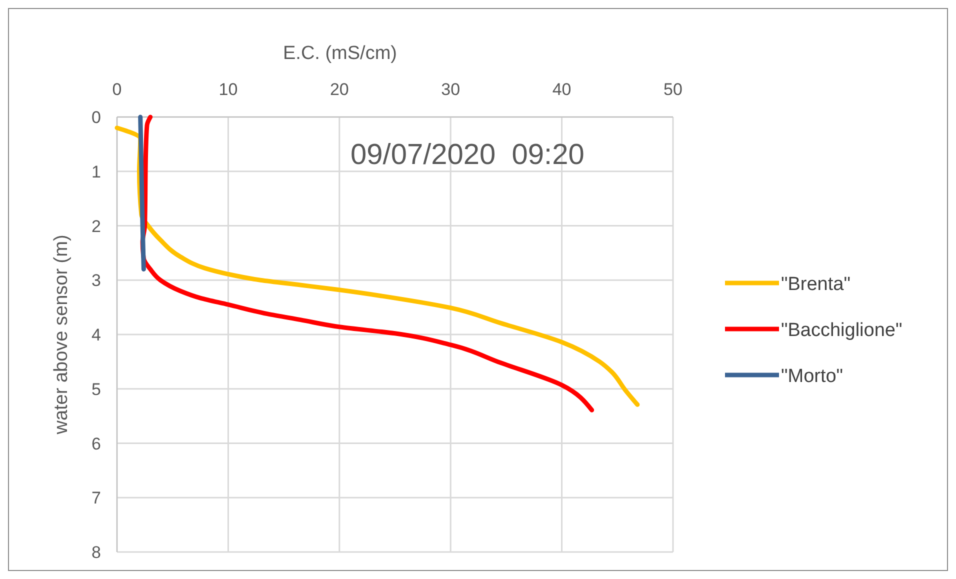  What do you see at coordinates (96, 117) in the screenshot?
I see `y-tick-label: 0` at bounding box center [96, 117].